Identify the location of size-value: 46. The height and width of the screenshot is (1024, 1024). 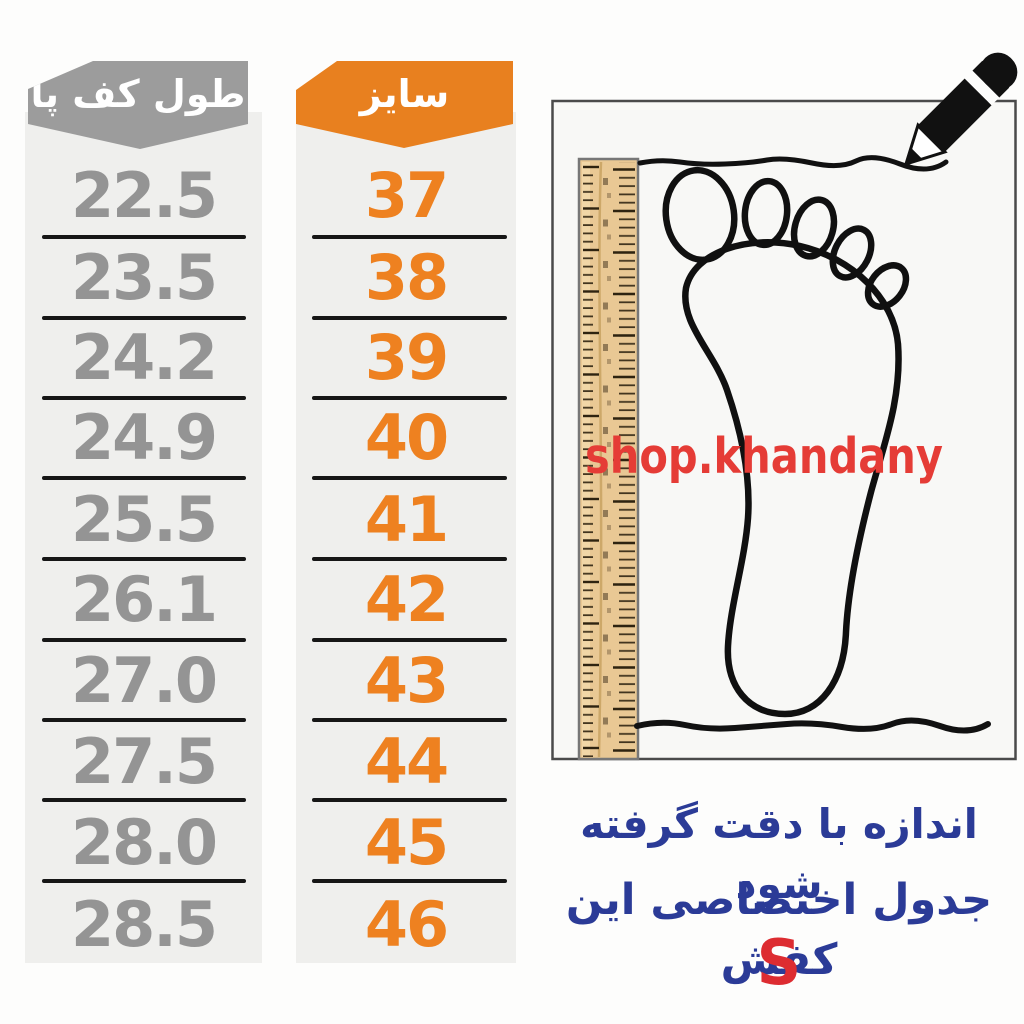
(406, 924).